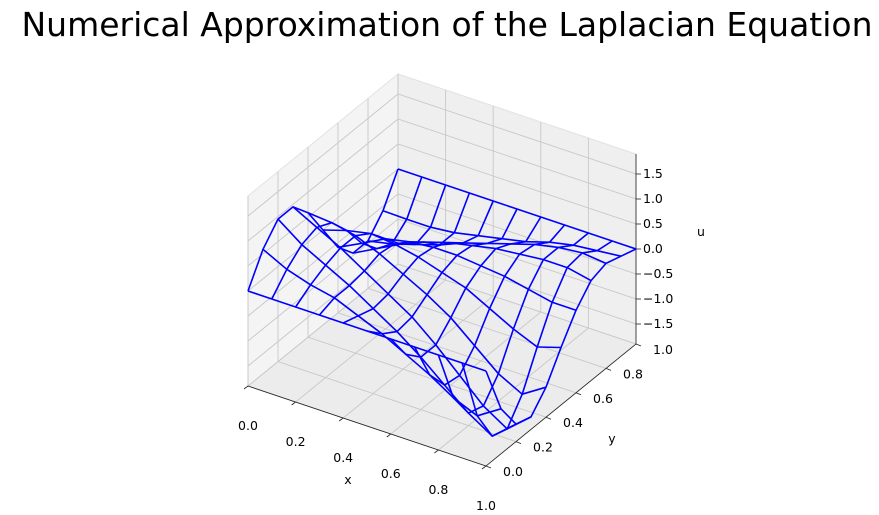 The width and height of the screenshot is (879, 515). What do you see at coordinates (658, 273) in the screenshot?
I see `z-tick-label: −0.5` at bounding box center [658, 273].